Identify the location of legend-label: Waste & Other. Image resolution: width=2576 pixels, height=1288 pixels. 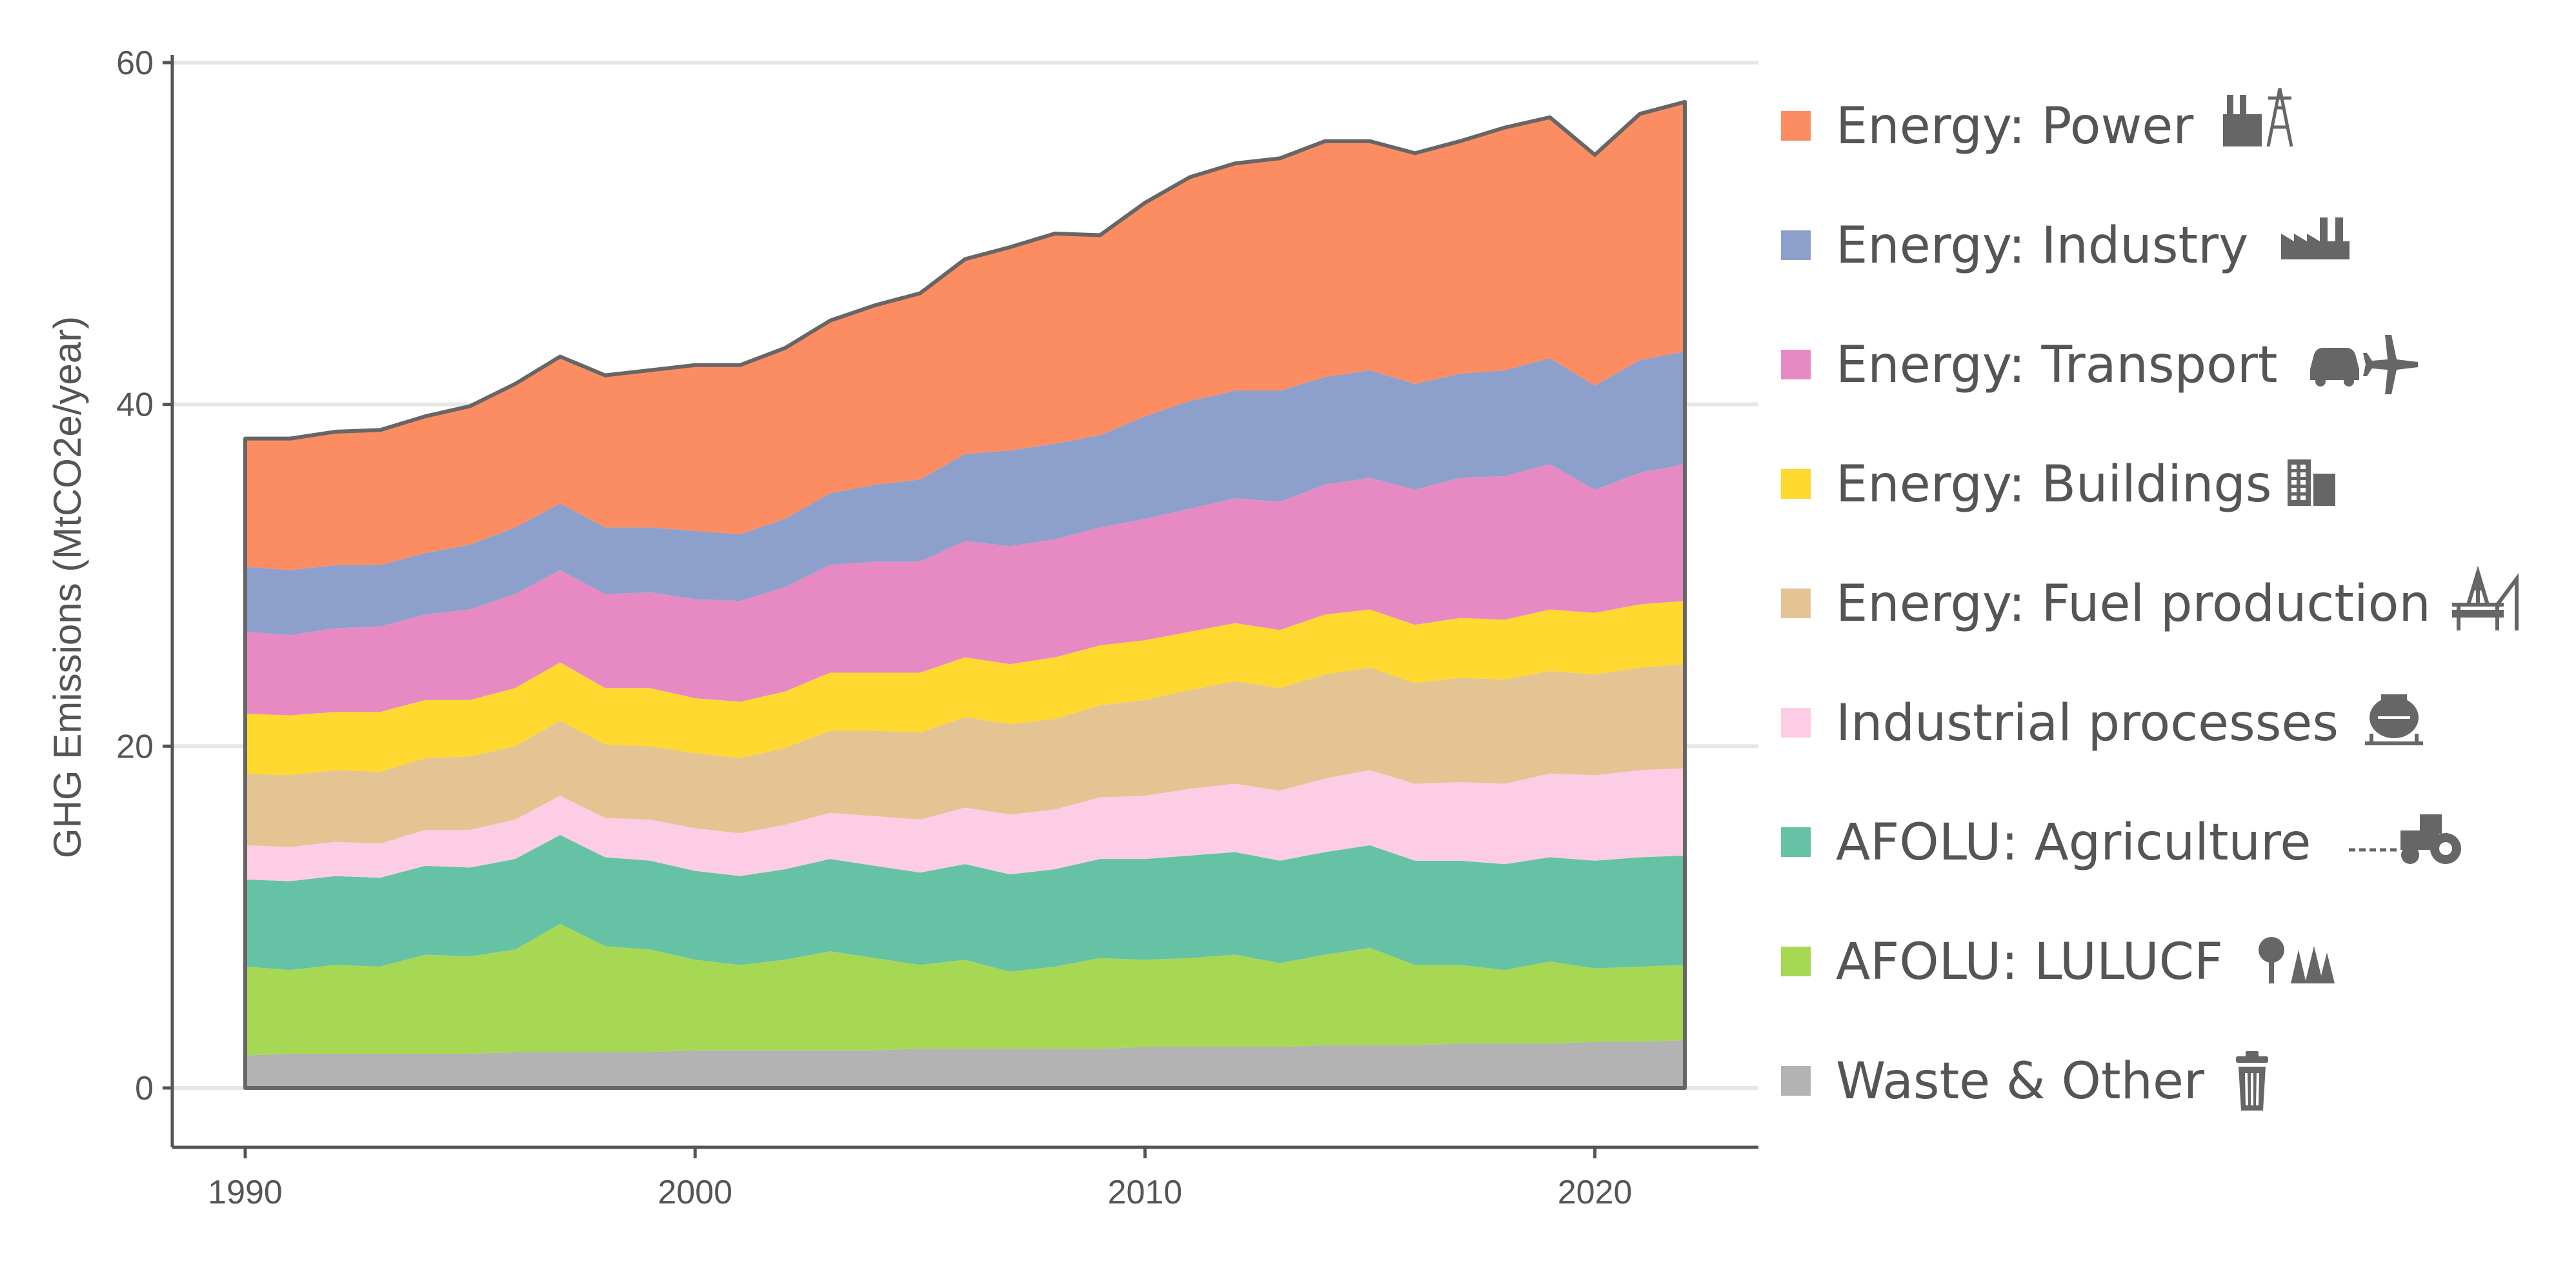
(2020, 1081).